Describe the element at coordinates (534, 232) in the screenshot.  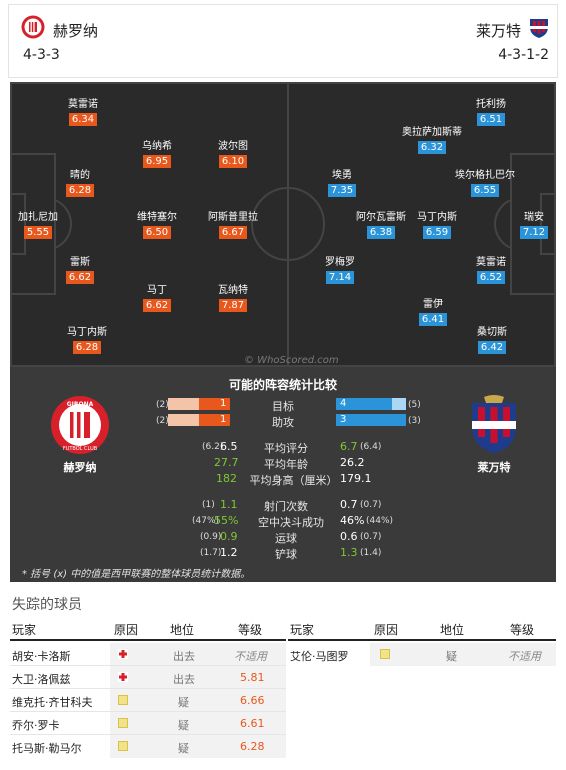
I see `player-rating: 7.12` at that location.